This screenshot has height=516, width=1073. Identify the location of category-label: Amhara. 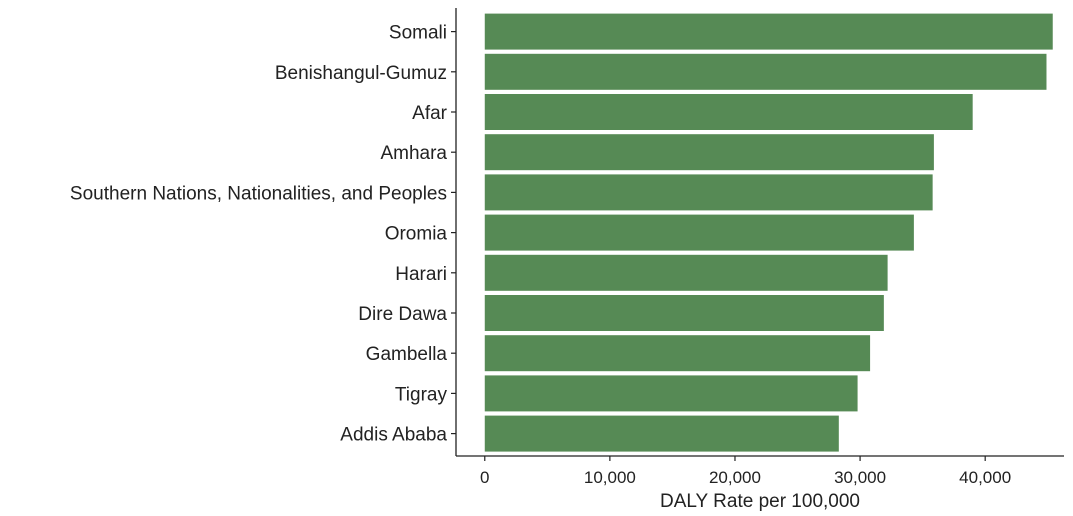
(413, 153).